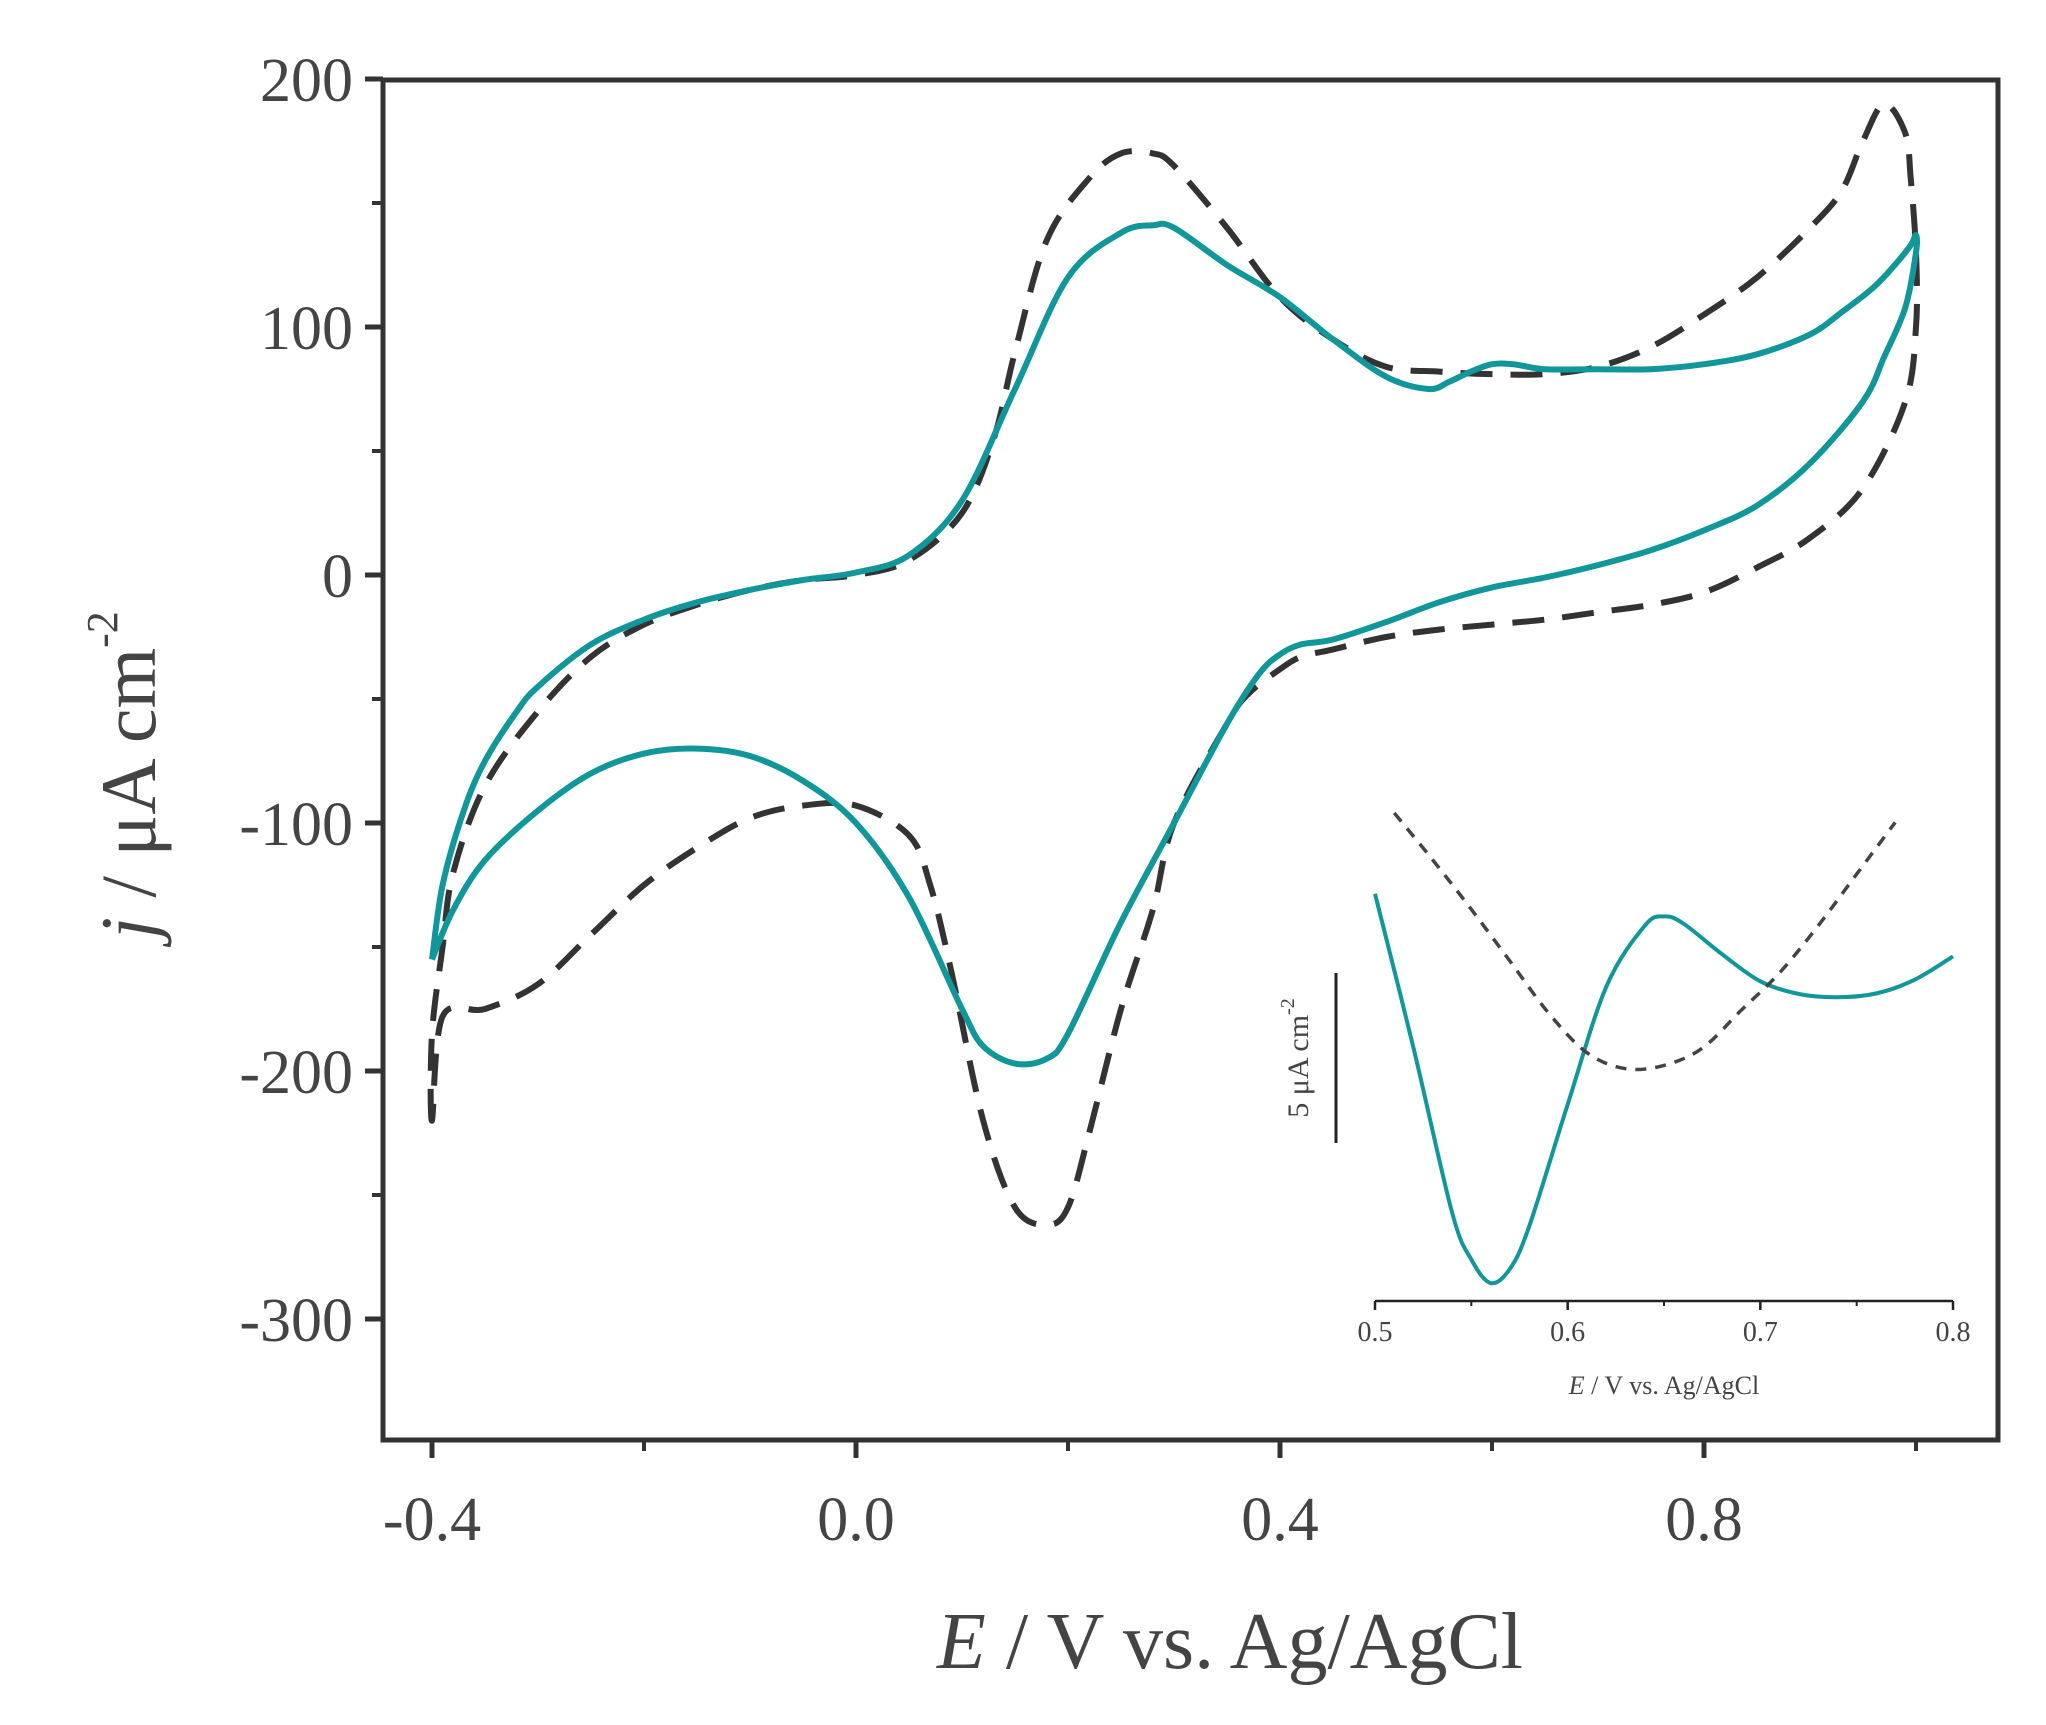  What do you see at coordinates (125, 779) in the screenshot?
I see `y-axis-title: j / μA cm-2` at bounding box center [125, 779].